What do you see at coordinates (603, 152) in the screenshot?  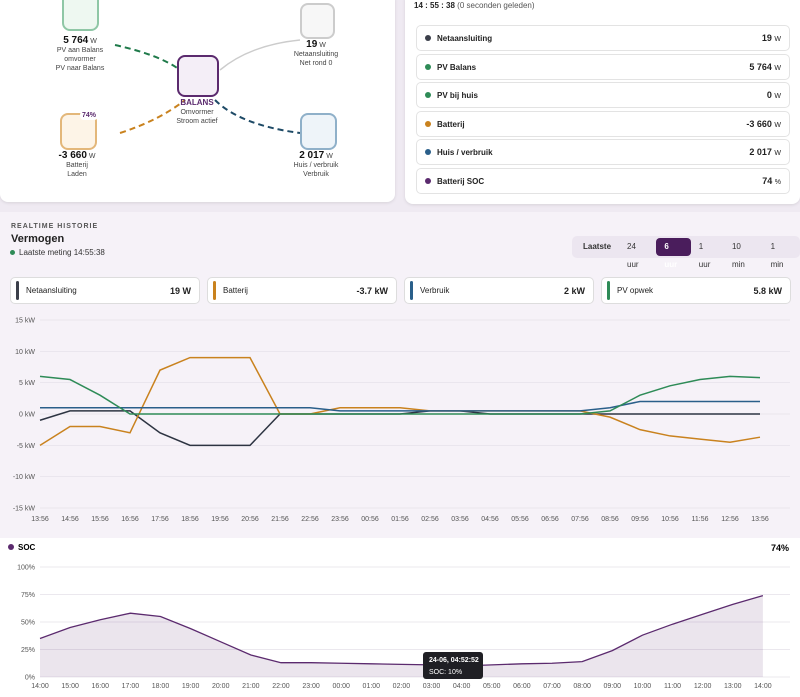 I see `status-row: Huis / verbruik 2 017 W` at bounding box center [603, 152].